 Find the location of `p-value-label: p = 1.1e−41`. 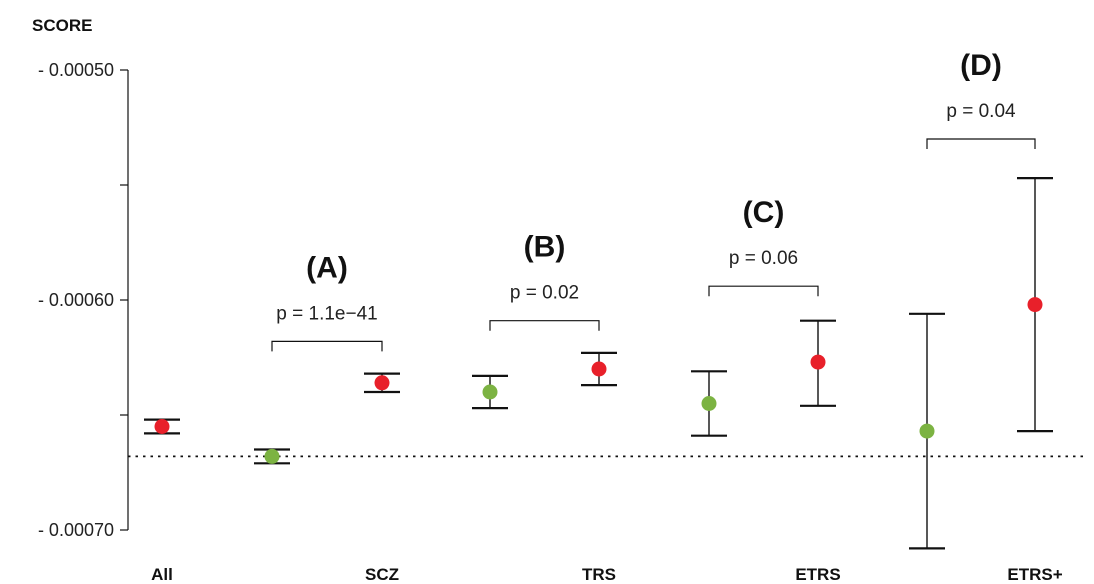

p-value-label: p = 1.1e−41 is located at coordinates (326, 313).